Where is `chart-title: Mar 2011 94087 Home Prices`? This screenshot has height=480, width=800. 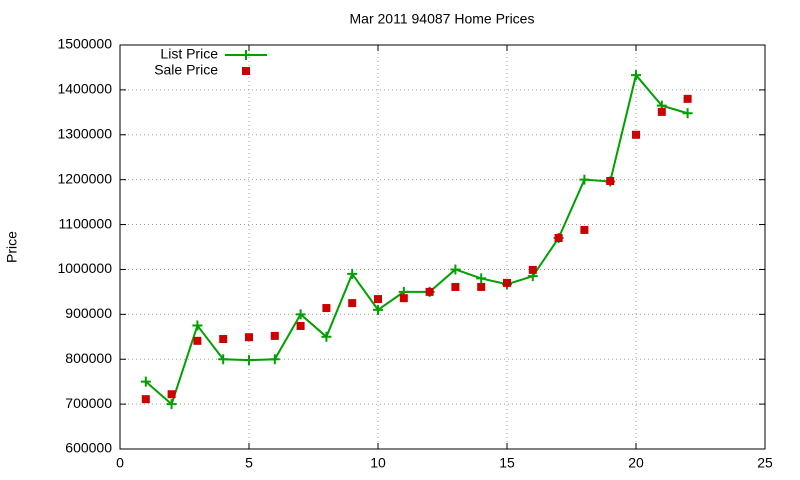
chart-title: Mar 2011 94087 Home Prices is located at coordinates (442, 19).